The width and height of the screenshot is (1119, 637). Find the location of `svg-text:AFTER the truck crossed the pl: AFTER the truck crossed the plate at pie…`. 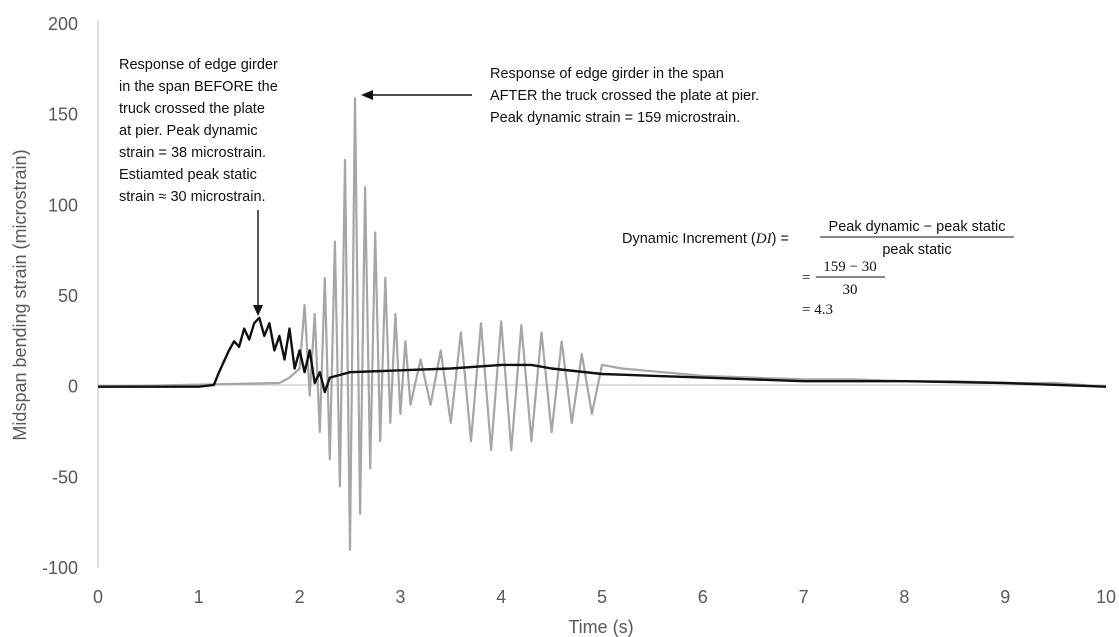

svg-text:AFTER the truck crossed the pl: AFTER the truck crossed the plate at pie… is located at coordinates (624, 96).